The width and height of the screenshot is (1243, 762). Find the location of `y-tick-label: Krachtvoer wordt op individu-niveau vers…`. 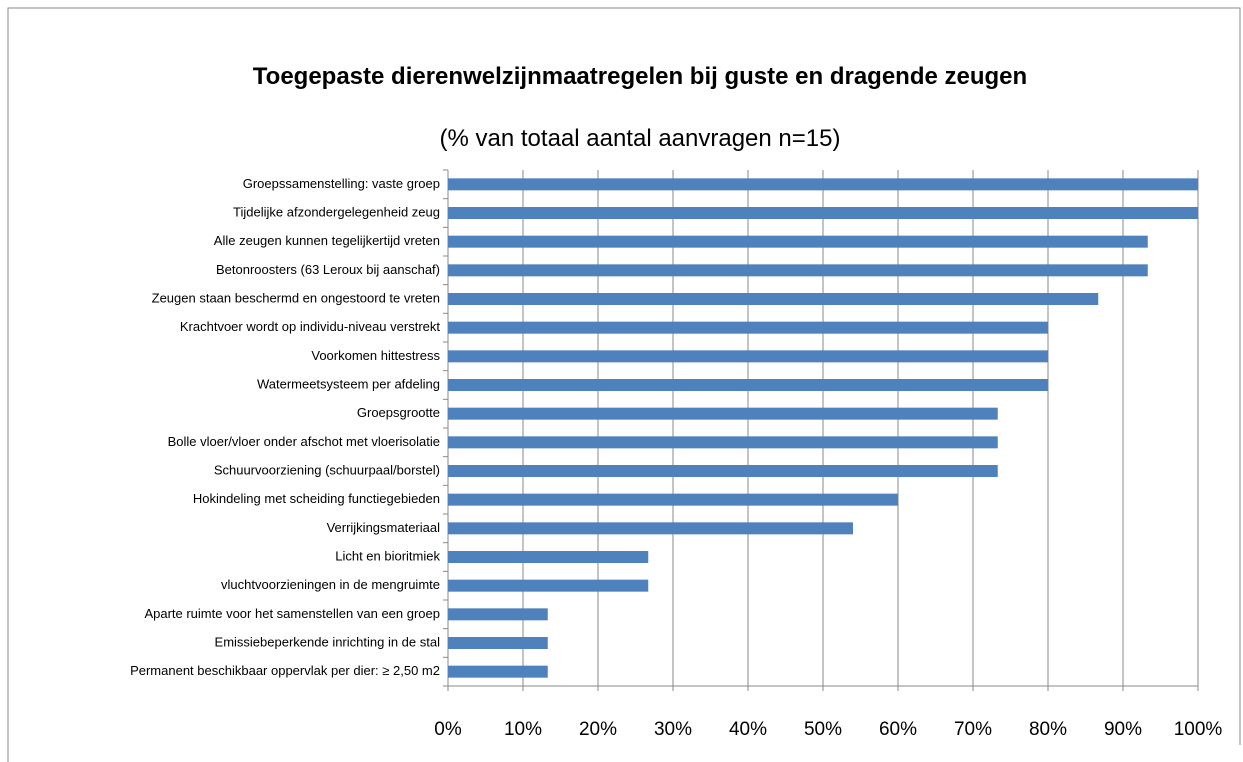

y-tick-label: Krachtvoer wordt op individu-niveau vers… is located at coordinates (310, 326).